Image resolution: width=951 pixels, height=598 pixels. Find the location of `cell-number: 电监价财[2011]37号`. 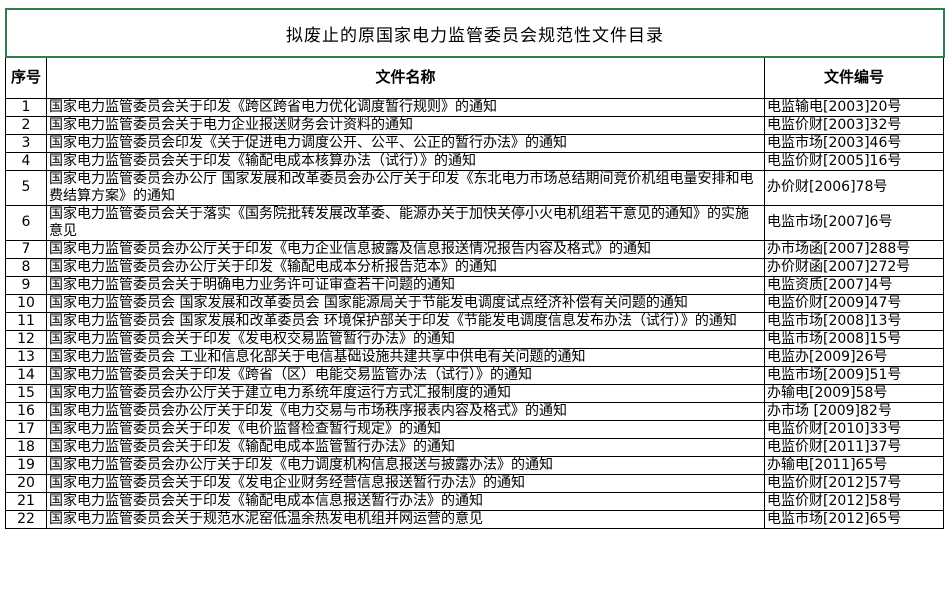

cell-number: 电监价财[2011]37号 is located at coordinates (854, 447).